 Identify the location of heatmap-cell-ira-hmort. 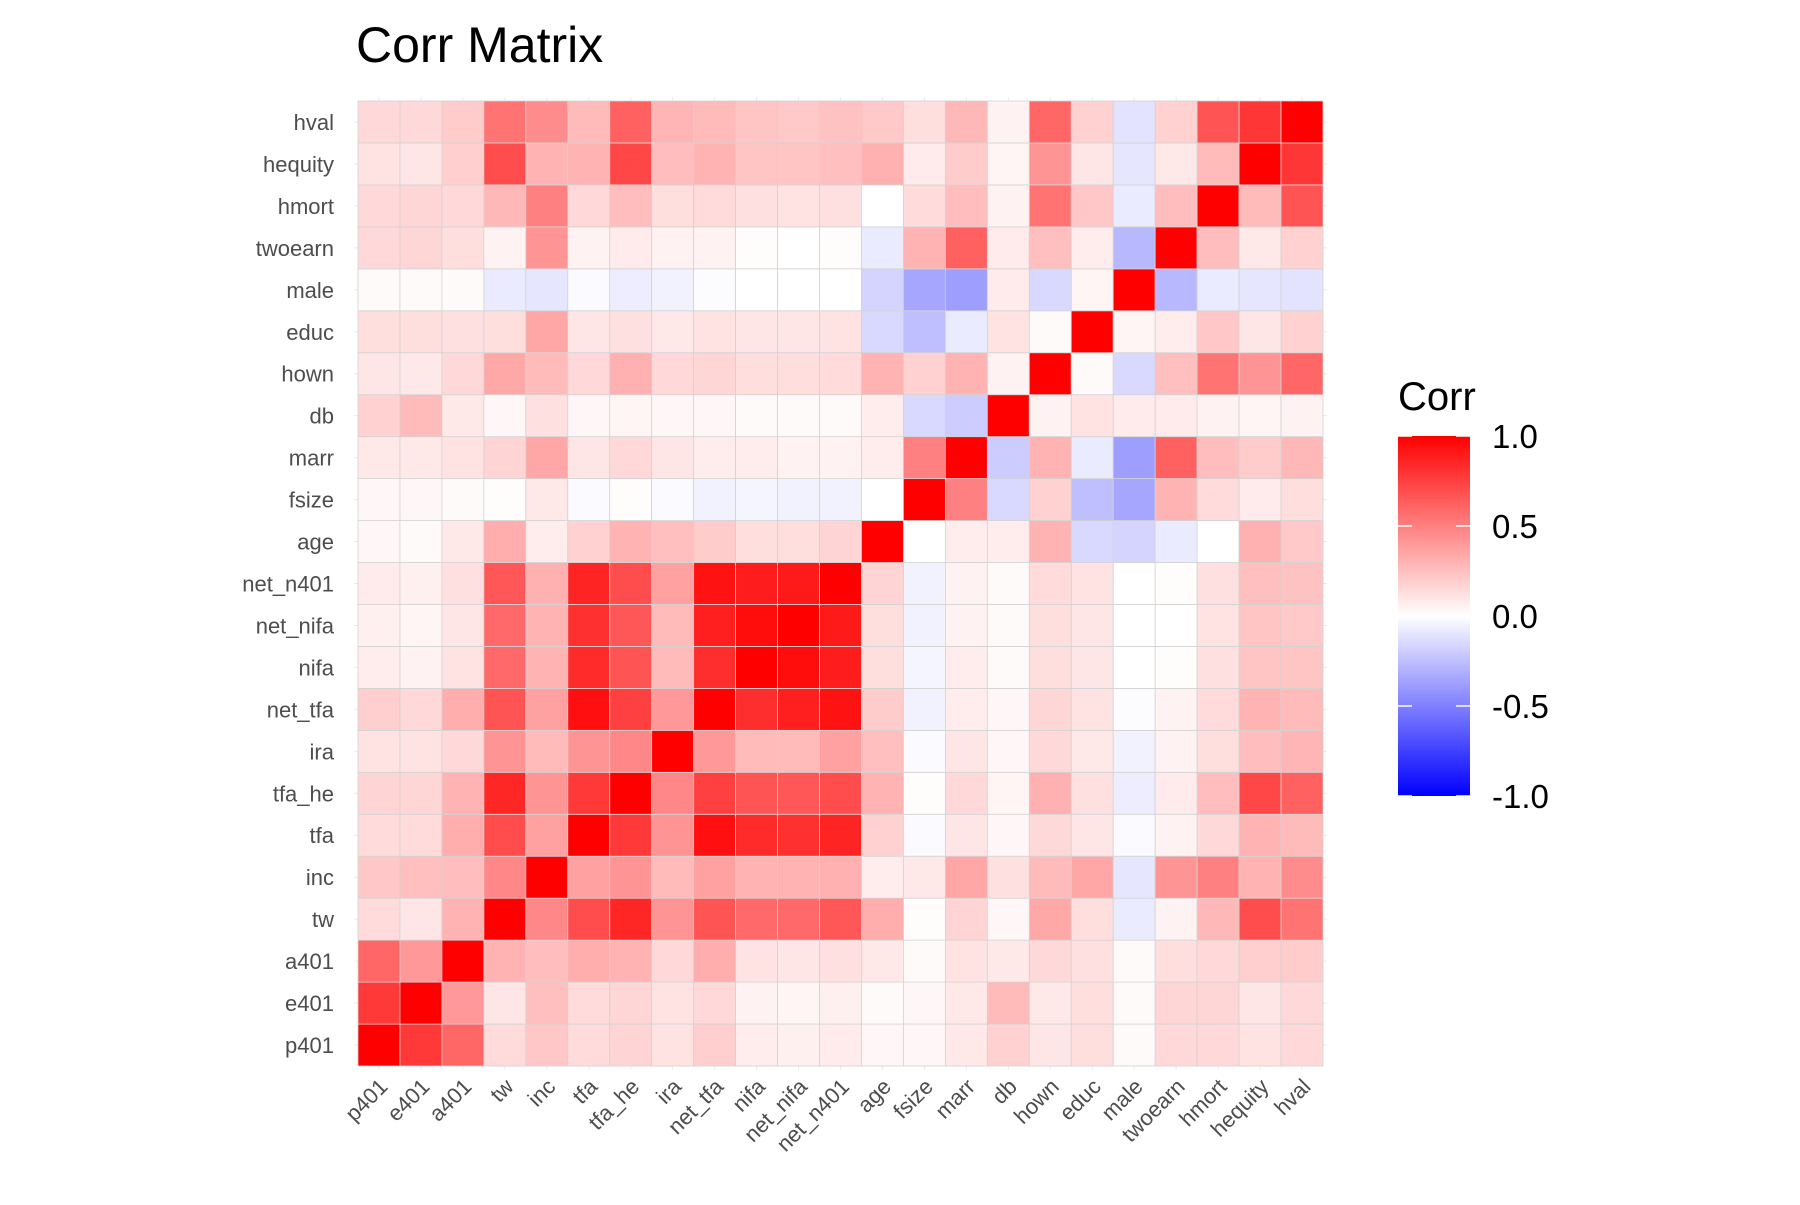
(1218, 751).